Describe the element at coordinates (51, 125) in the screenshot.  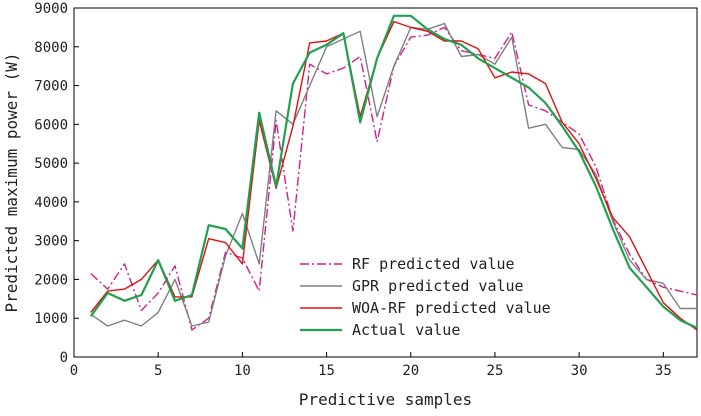
I see `y-tick-label: 6000` at that location.